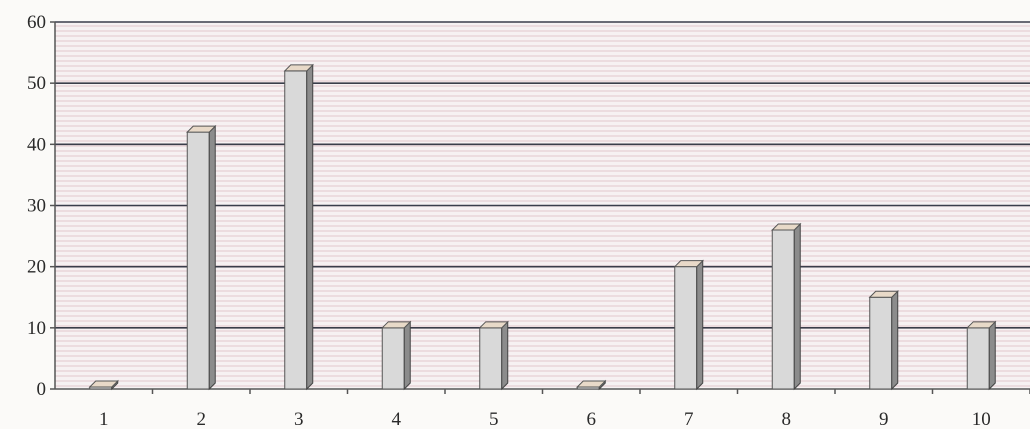 Image resolution: width=1030 pixels, height=429 pixels. What do you see at coordinates (397, 419) in the screenshot?
I see `x-tick-label: 4` at bounding box center [397, 419].